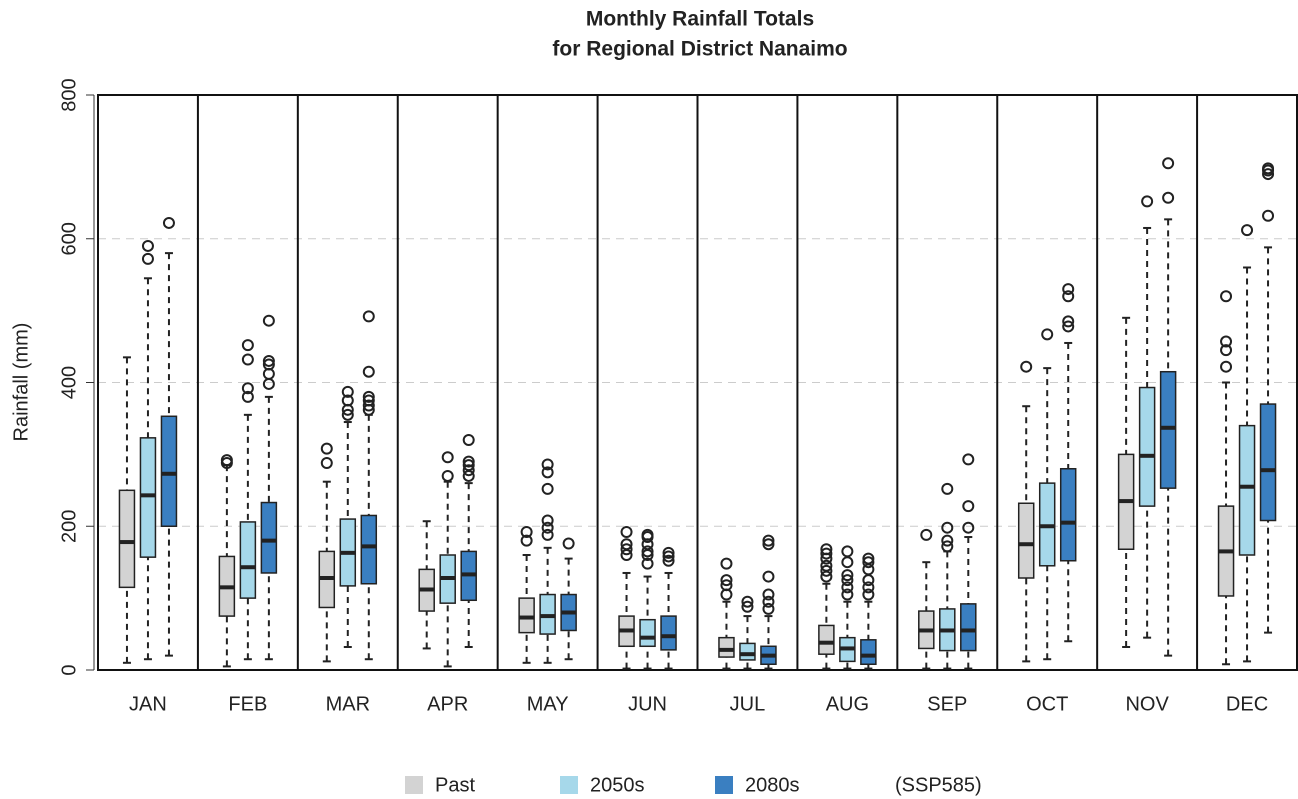 The image size is (1298, 799). I want to click on x-tick-label: JUL, so click(748, 704).